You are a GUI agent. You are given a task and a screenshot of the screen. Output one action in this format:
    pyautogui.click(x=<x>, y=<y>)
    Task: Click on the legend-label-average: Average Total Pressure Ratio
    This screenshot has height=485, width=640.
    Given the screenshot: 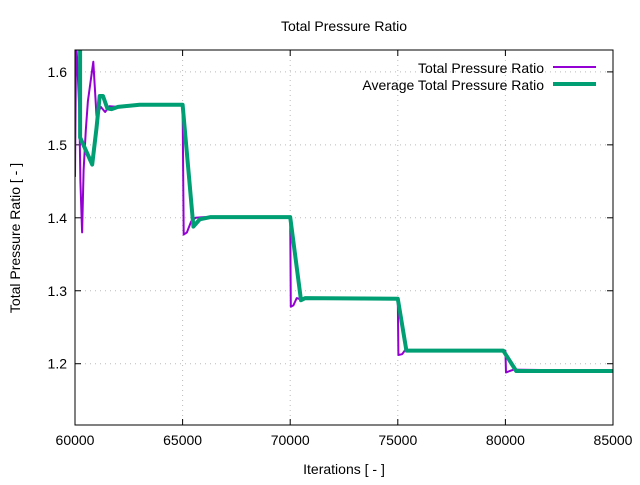 What is the action you would take?
    pyautogui.click(x=453, y=85)
    